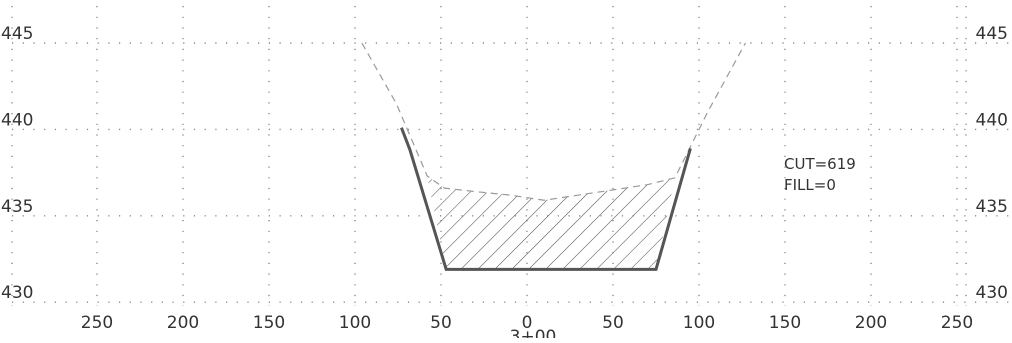 The height and width of the screenshot is (343, 1012). I want to click on design-template-layer, so click(546, 199).